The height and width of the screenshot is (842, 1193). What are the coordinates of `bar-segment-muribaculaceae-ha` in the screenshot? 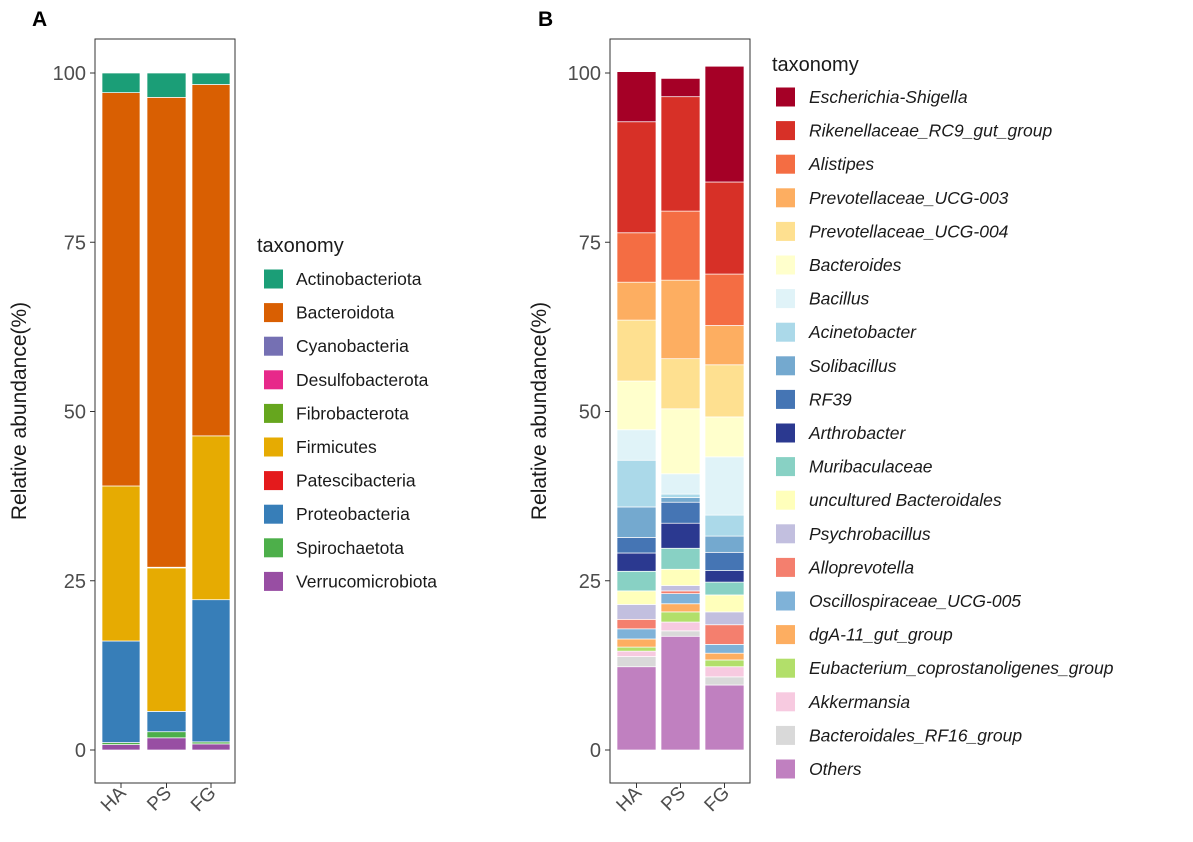 It's located at (636, 581).